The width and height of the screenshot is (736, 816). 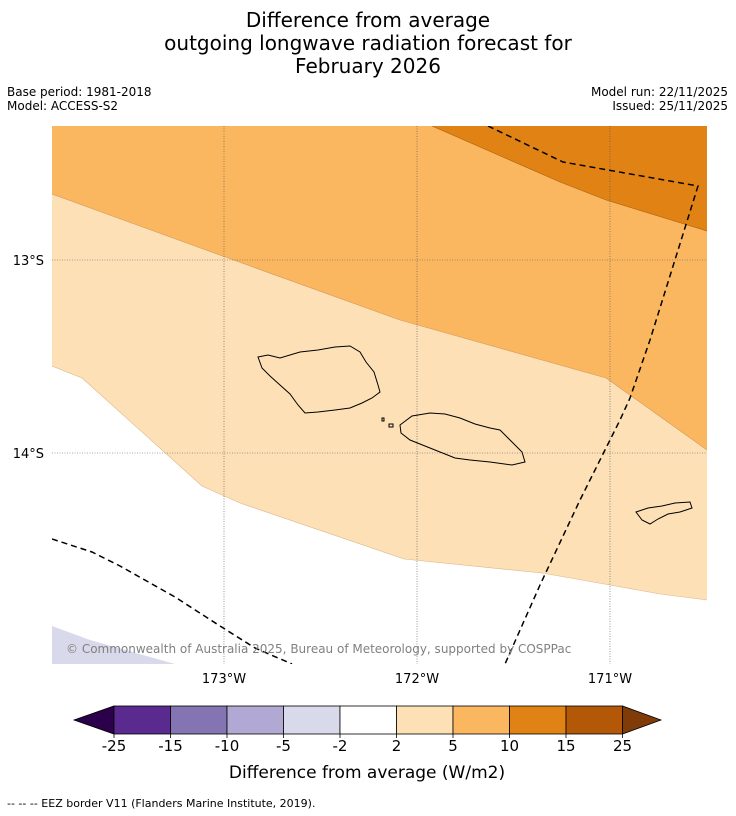 I want to click on colorbar-tick-label: -5, so click(x=283, y=746).